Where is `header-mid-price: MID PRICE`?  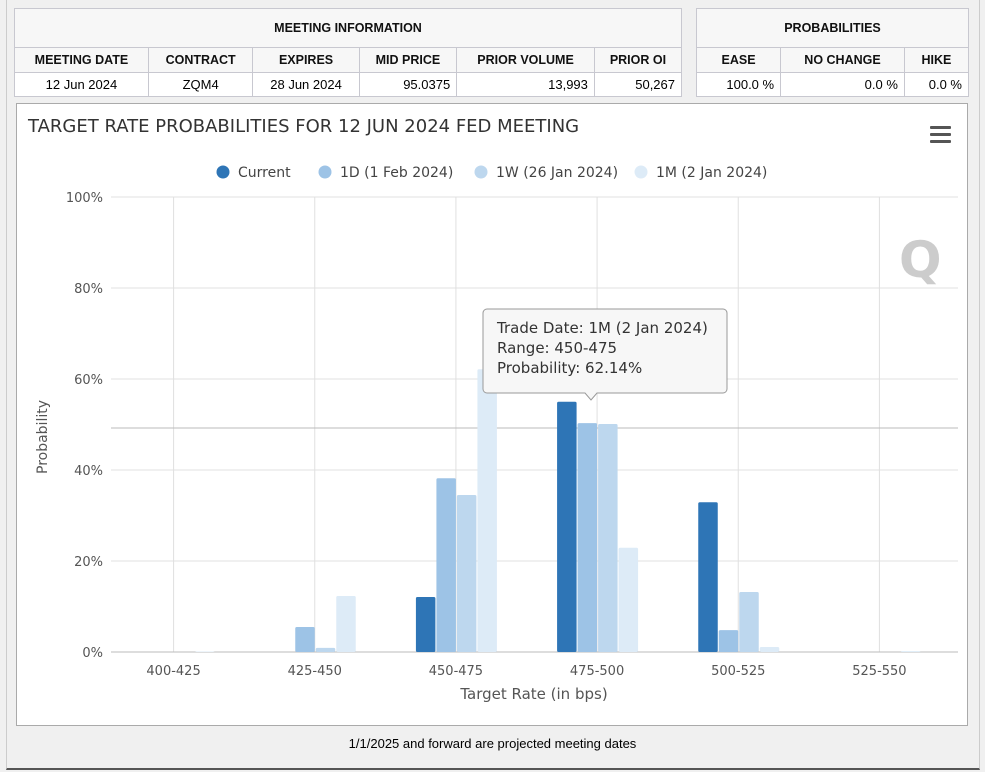 header-mid-price: MID PRICE is located at coordinates (408, 60).